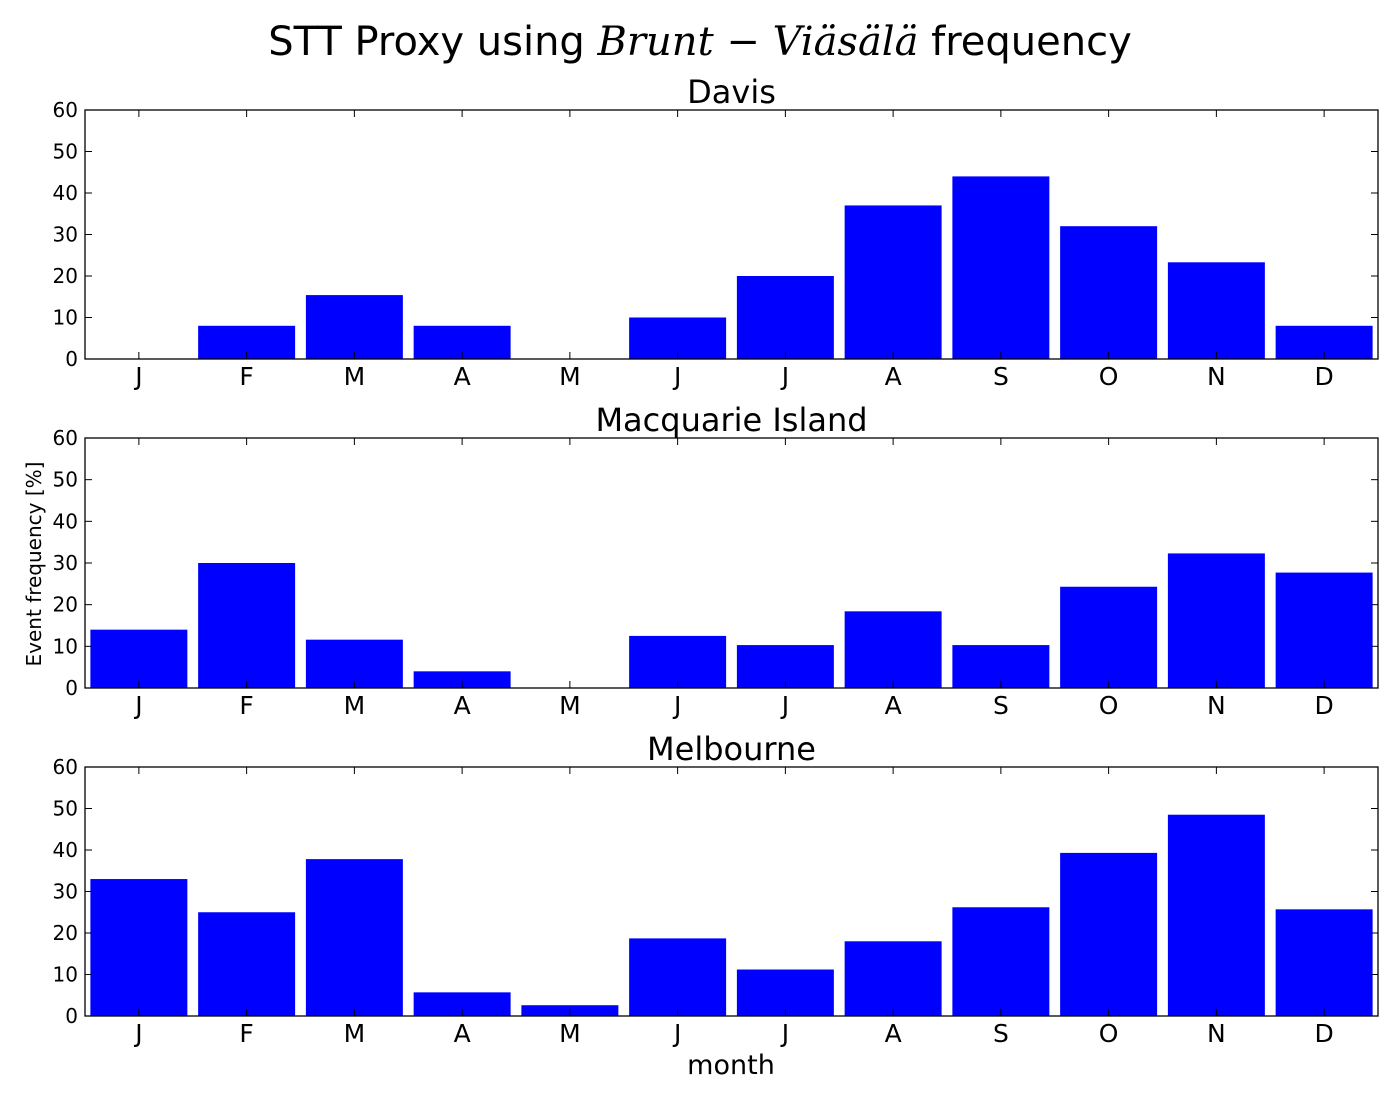 The image size is (1400, 1100). What do you see at coordinates (432, 42) in the screenshot?
I see `figure-title-prefix: STT Proxy using` at bounding box center [432, 42].